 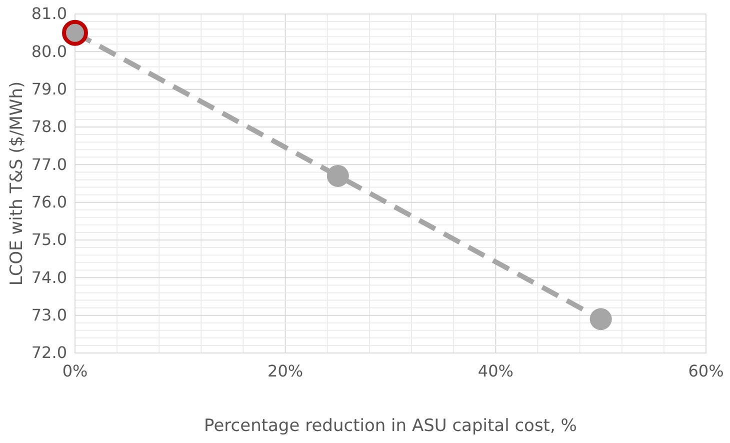 I want to click on x-tick-label: 20%, so click(x=286, y=370).